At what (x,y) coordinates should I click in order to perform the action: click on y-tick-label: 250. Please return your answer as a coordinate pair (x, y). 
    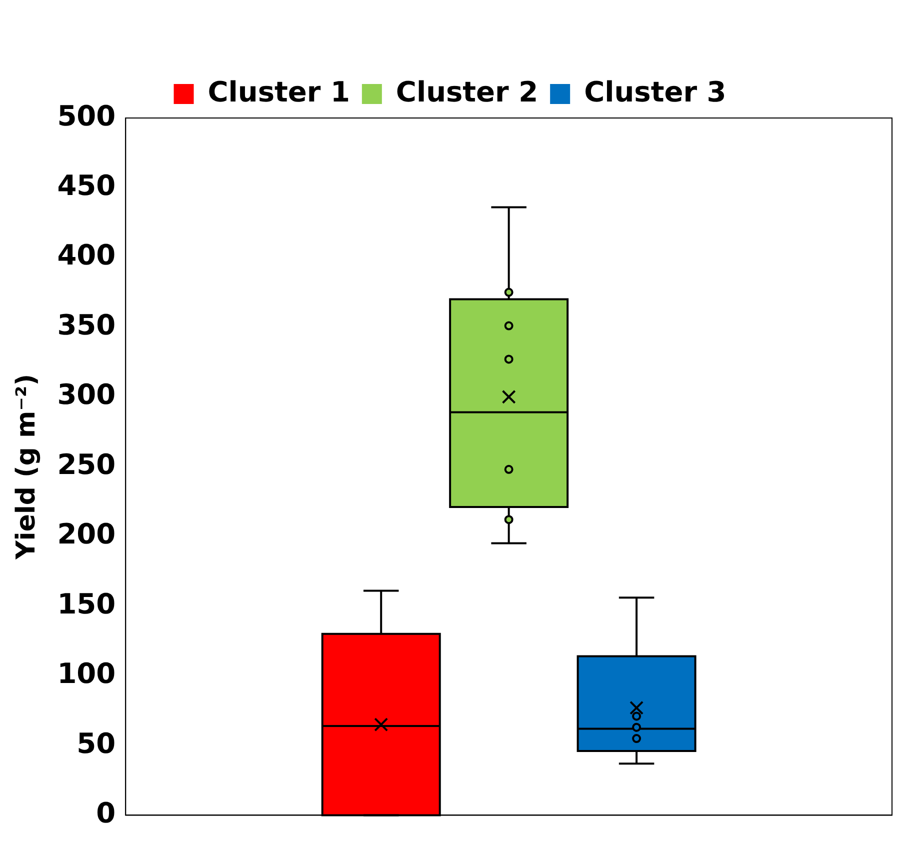
    Looking at the image, I should click on (86, 464).